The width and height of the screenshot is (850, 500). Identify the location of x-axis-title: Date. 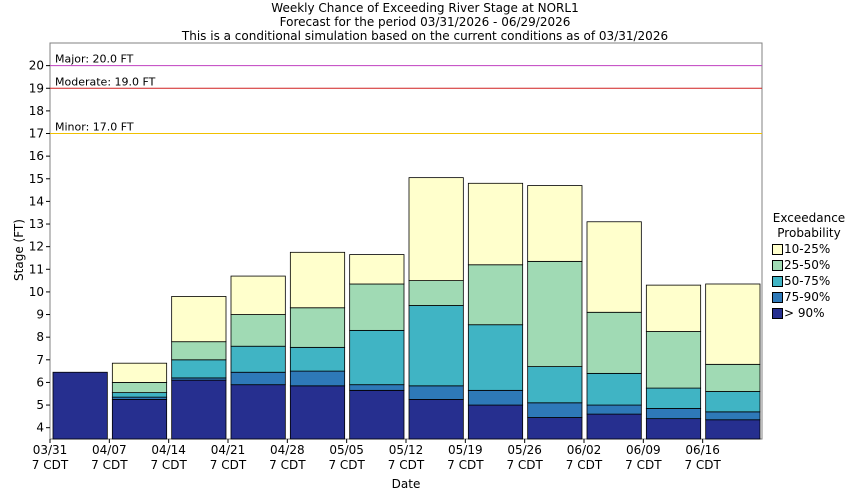
(406, 484).